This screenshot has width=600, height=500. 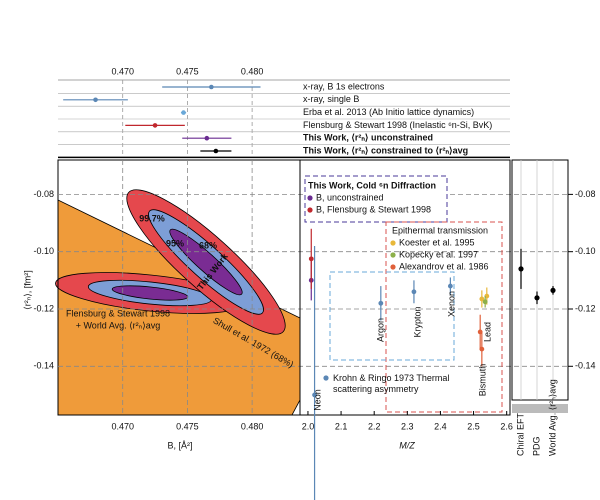 I want to click on row-label: This Work, ⟨r²ₙ⟩ constrained to ⟨r²ₙ⟩avg, so click(x=385, y=150).